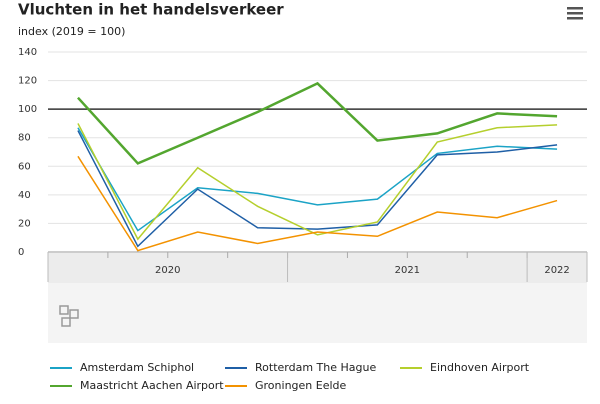  What do you see at coordinates (24, 195) in the screenshot?
I see `y-tick-label: 40` at bounding box center [24, 195].